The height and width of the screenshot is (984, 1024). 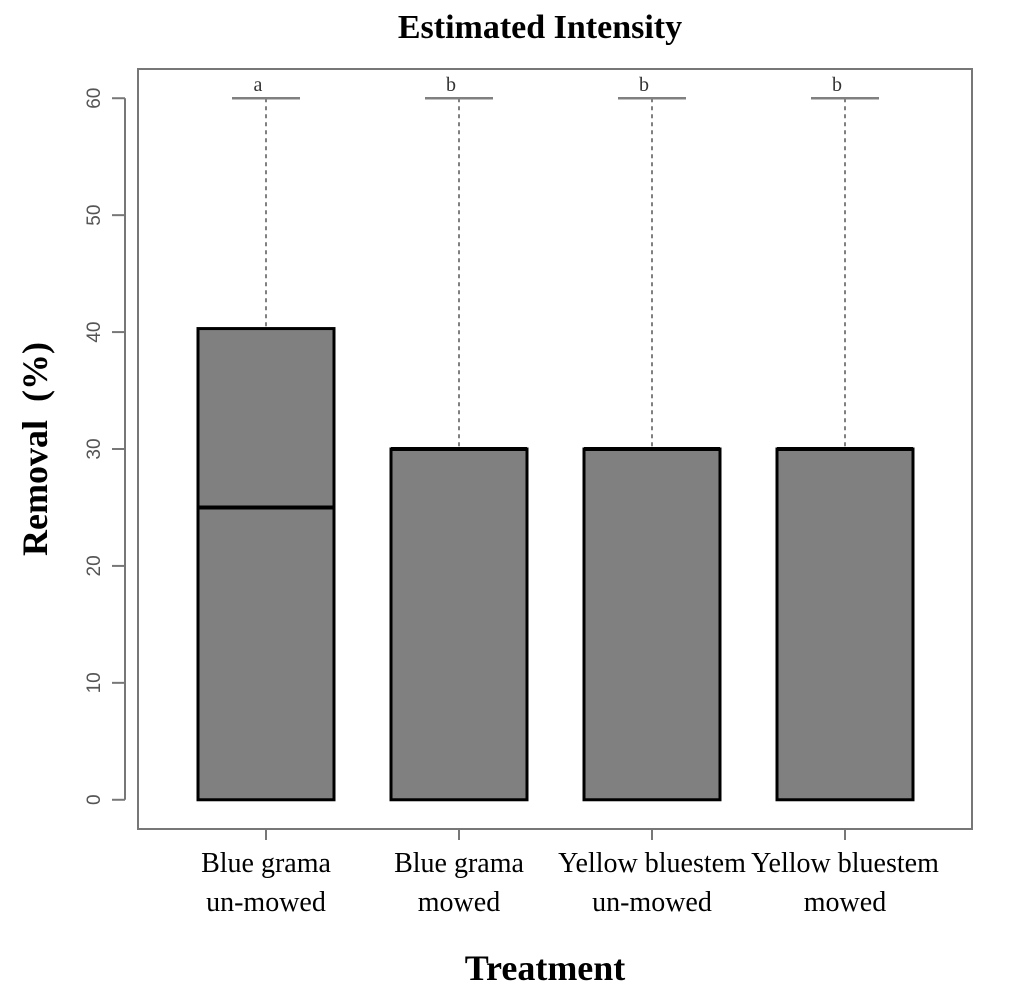 What do you see at coordinates (94, 565) in the screenshot?
I see `y-tick-label: 20` at bounding box center [94, 565].